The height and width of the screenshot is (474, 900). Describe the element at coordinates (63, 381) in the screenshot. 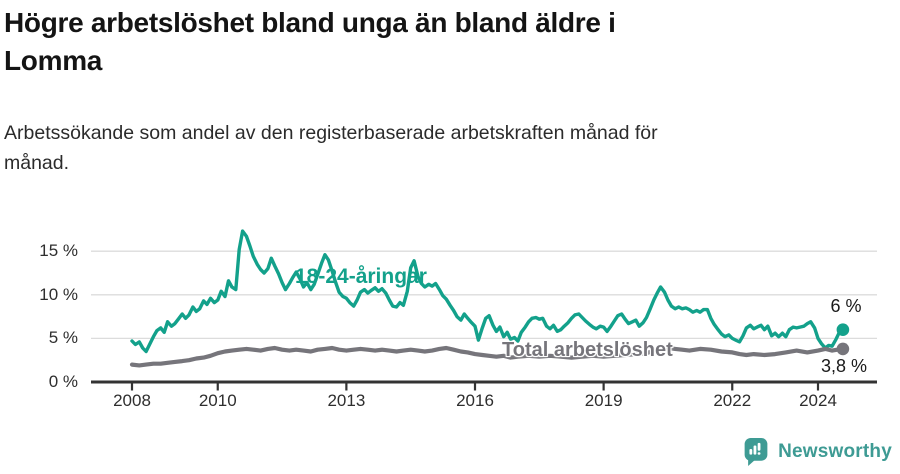

I see `y-tick-label: 0 %` at that location.